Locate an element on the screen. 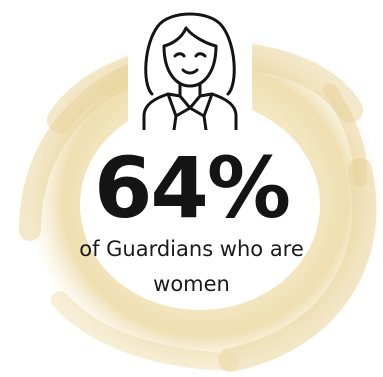  stat-value: 64% is located at coordinates (192, 188).